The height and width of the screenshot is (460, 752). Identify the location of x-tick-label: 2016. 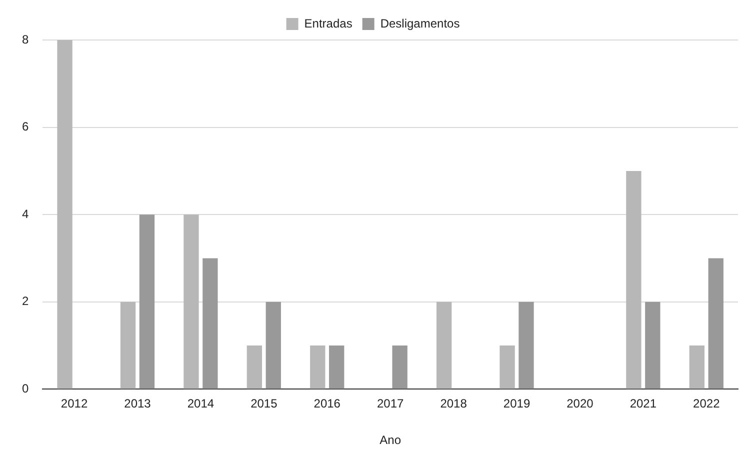
(327, 403).